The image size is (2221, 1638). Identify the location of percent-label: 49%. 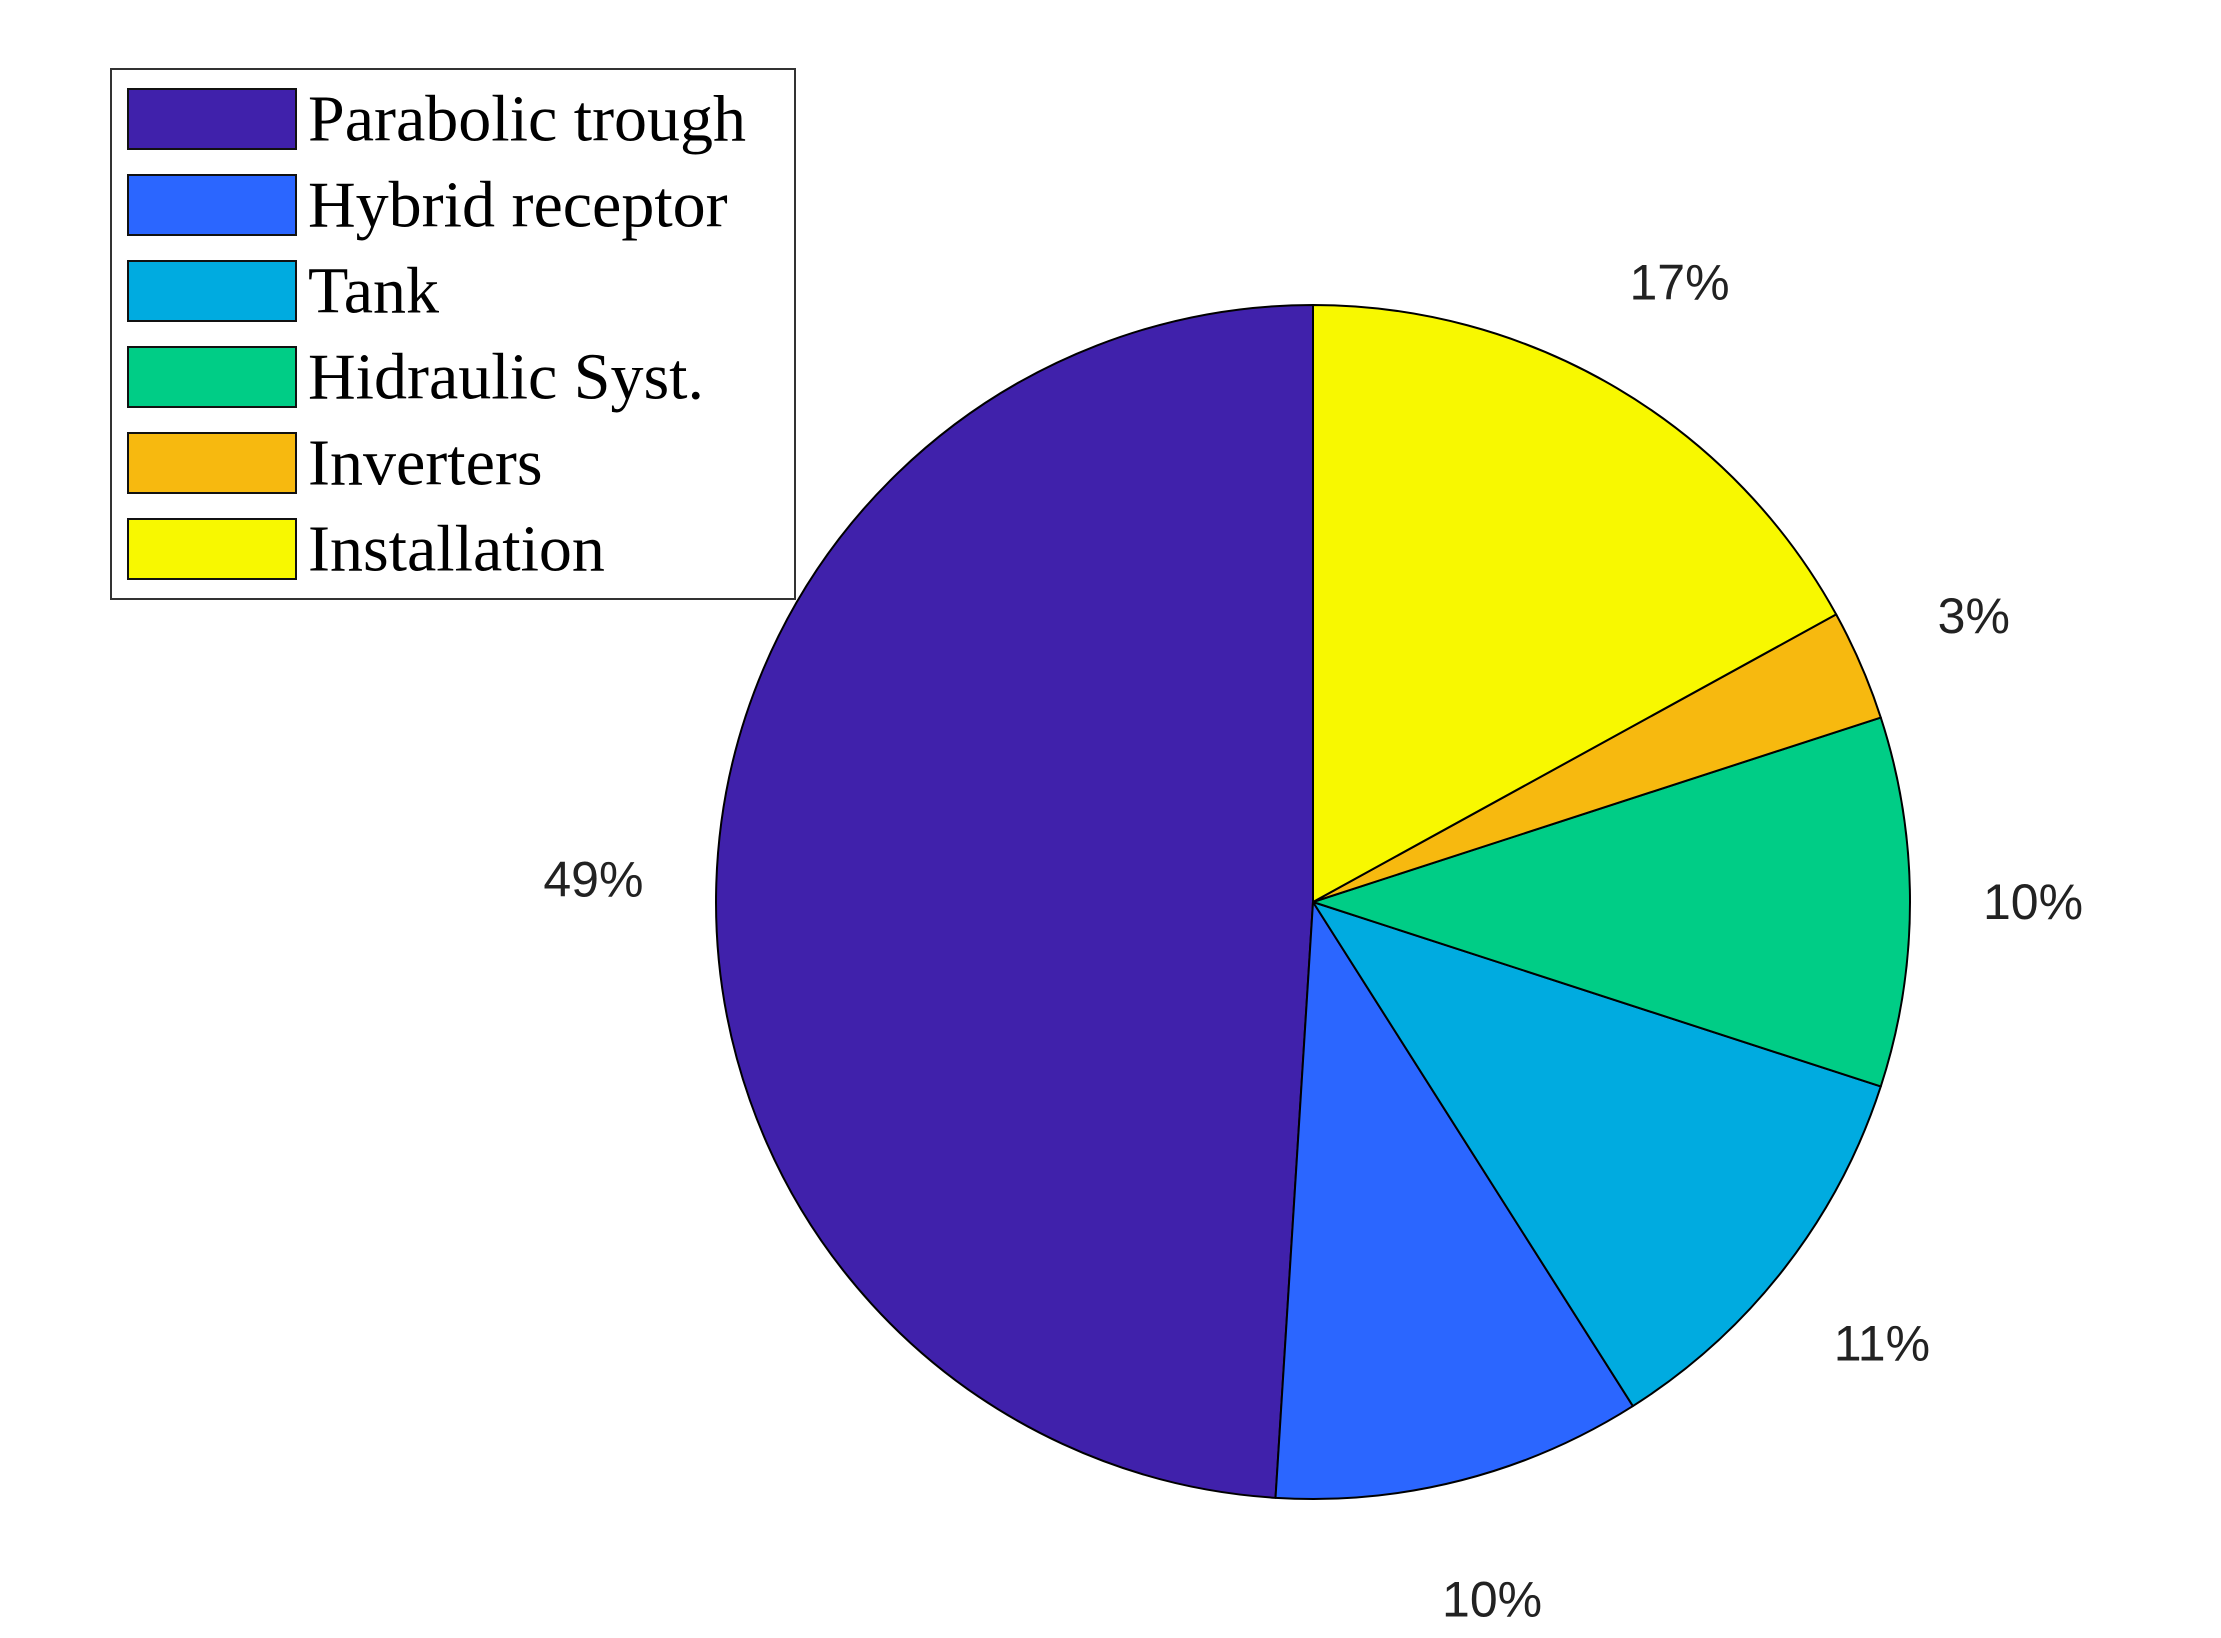
(593, 879).